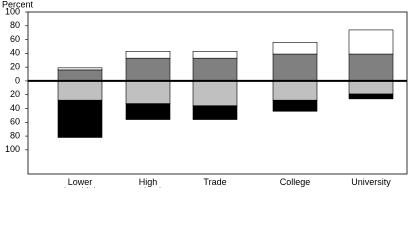 Image resolution: width=409 pixels, height=240 pixels. Describe the element at coordinates (148, 187) in the screenshot. I see `x-tick-label-line: school` at that location.